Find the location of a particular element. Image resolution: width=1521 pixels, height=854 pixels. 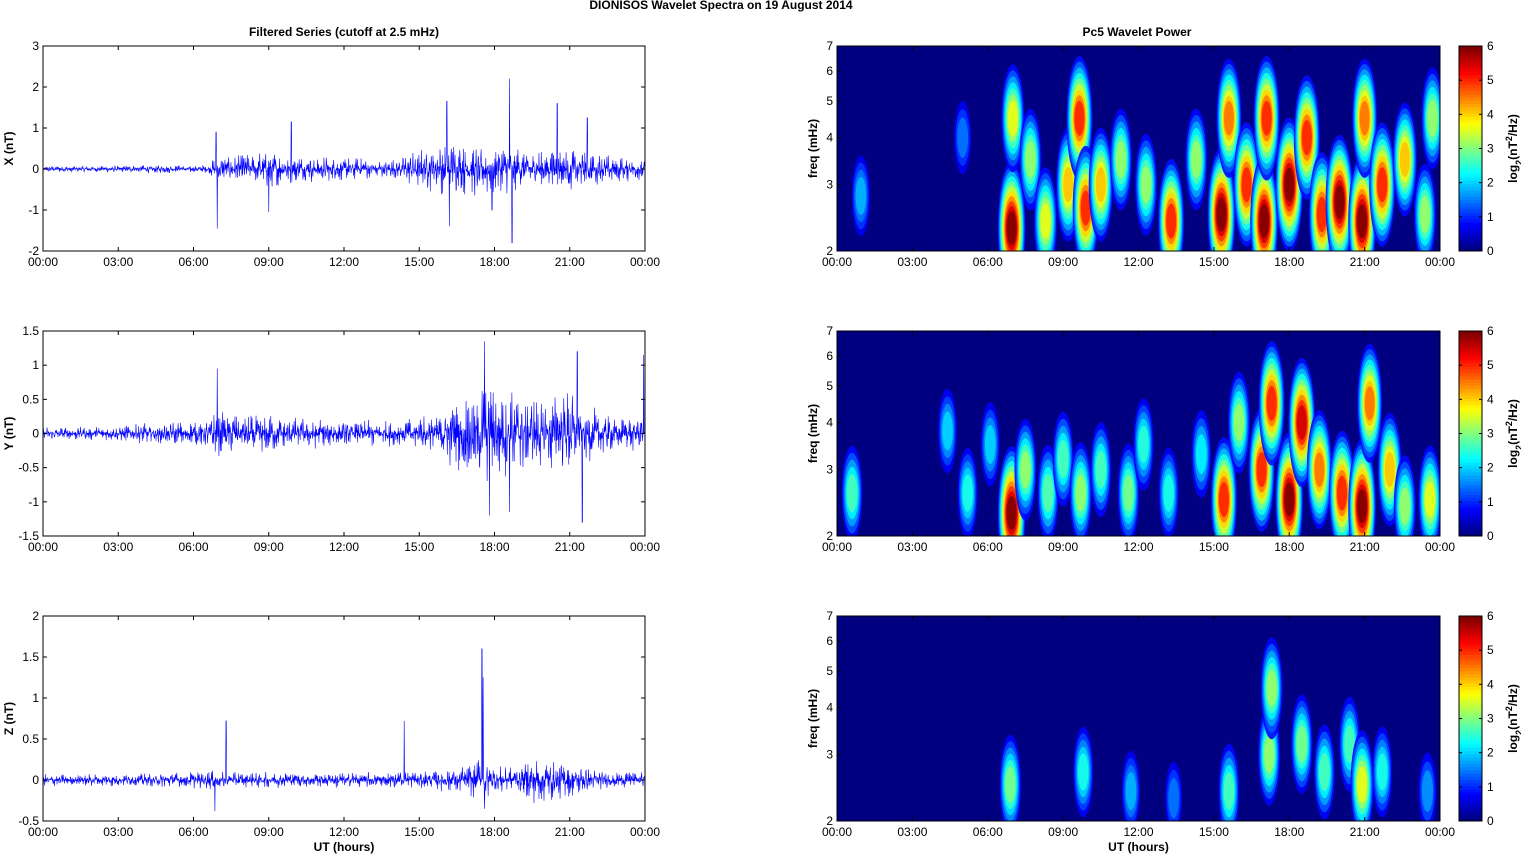

y-tick-label-4: -1 is located at coordinates (33, 210).